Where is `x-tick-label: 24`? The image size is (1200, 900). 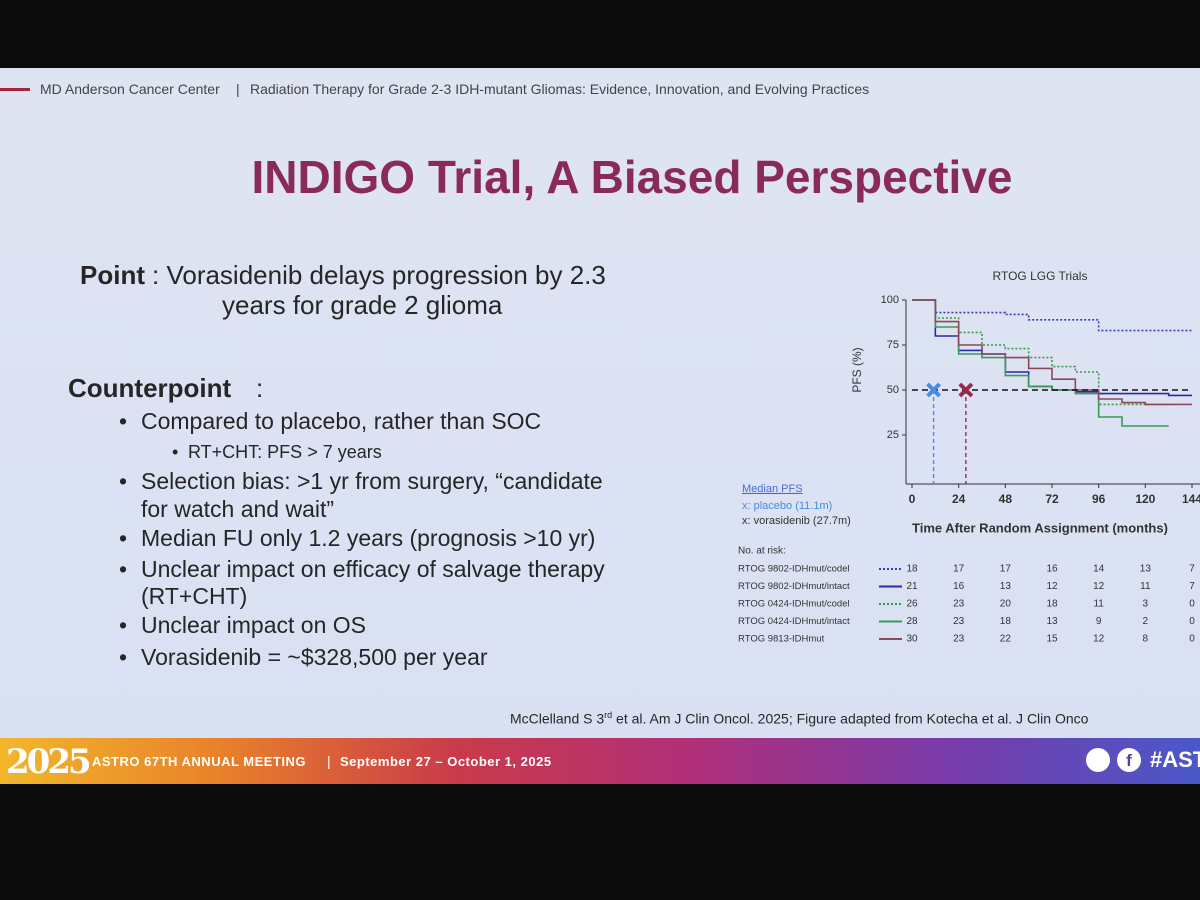
x-tick-label: 24 is located at coordinates (959, 499).